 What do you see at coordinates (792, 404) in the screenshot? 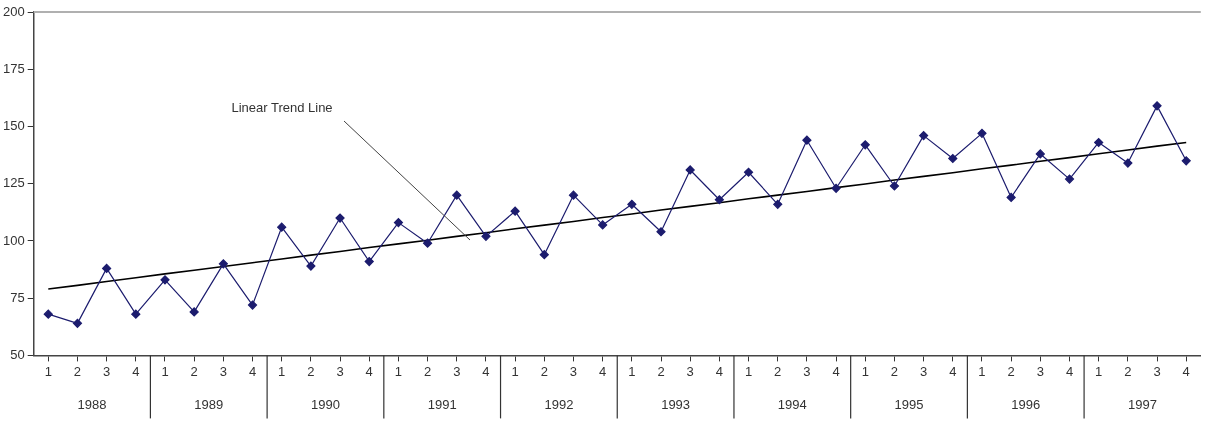
I see `text: 1994` at bounding box center [792, 404].